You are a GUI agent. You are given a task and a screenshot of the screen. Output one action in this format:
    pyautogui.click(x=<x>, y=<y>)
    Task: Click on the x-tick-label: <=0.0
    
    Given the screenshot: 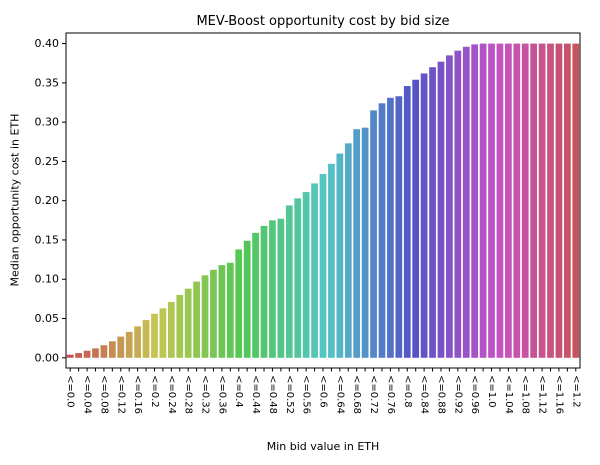 What is the action you would take?
    pyautogui.click(x=70, y=391)
    